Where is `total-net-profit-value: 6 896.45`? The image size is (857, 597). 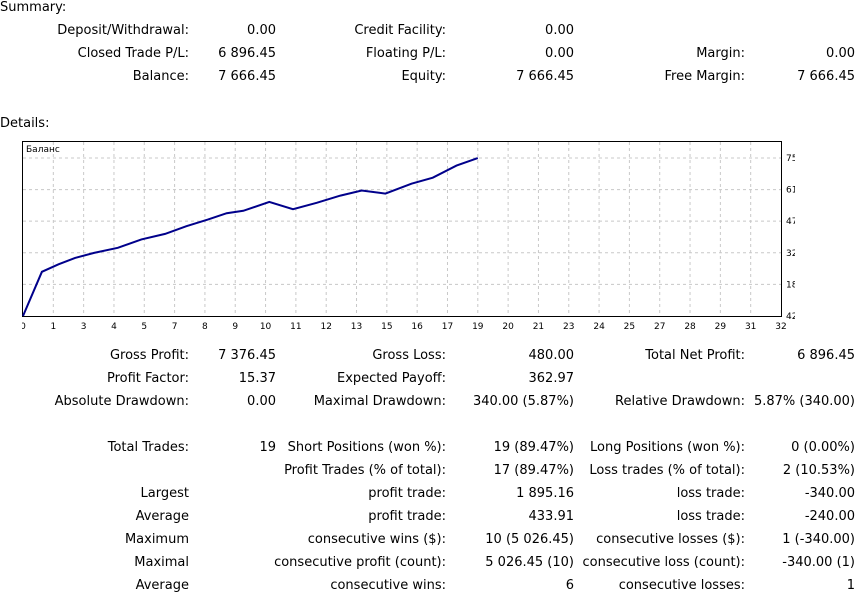 total-net-profit-value: 6 896.45 is located at coordinates (826, 355).